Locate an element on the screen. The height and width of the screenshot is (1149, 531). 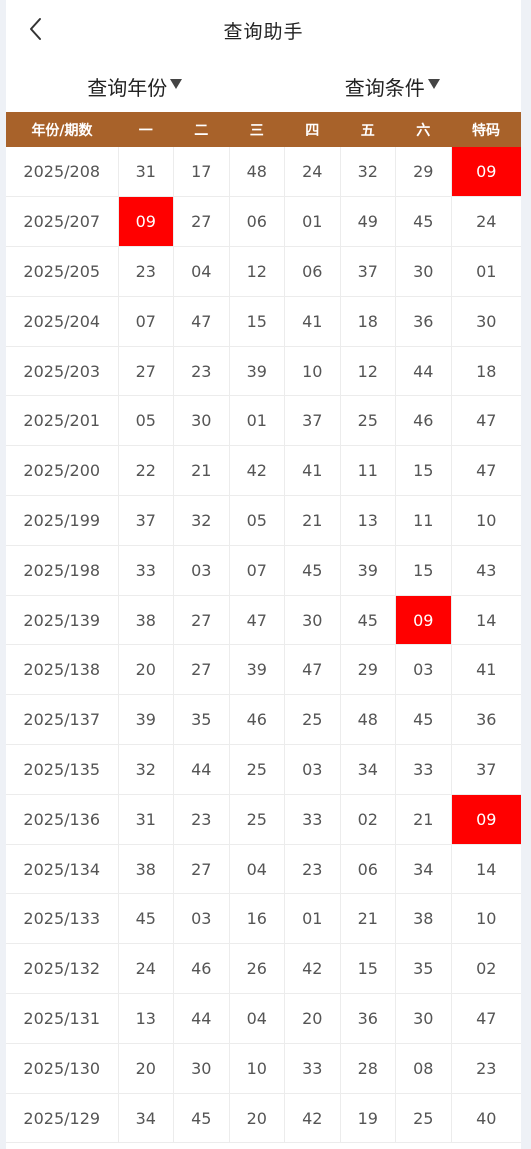
table-row: 2025/198 33 03 07 45 39 15 43 is located at coordinates (263, 570).